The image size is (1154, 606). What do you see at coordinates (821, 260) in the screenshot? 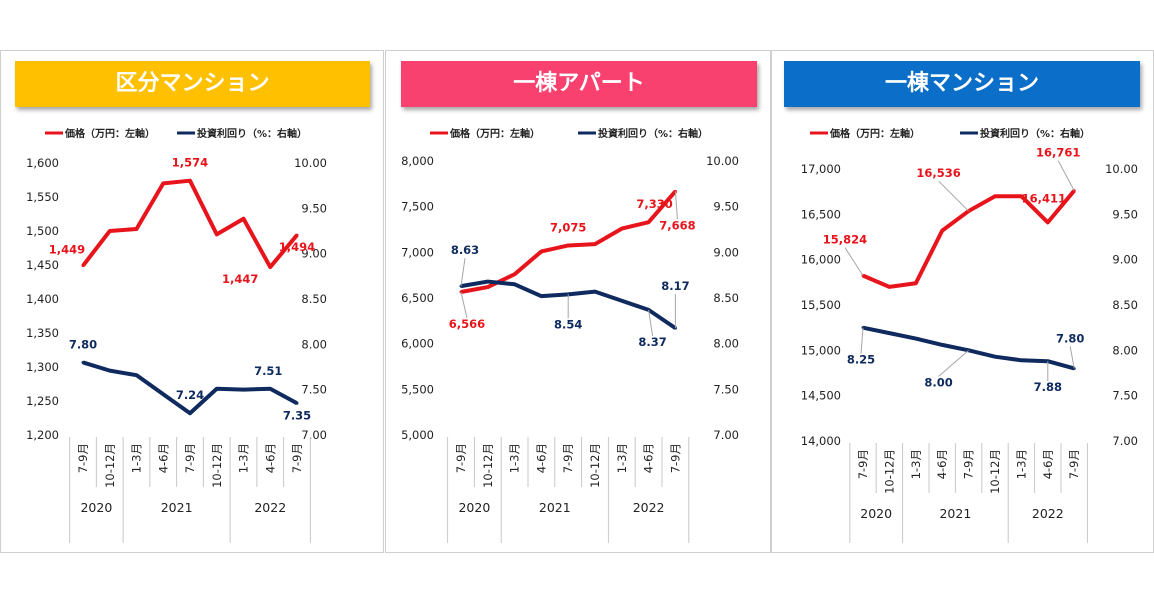
I see `left-axis-tick-label: 16,000` at bounding box center [821, 260].